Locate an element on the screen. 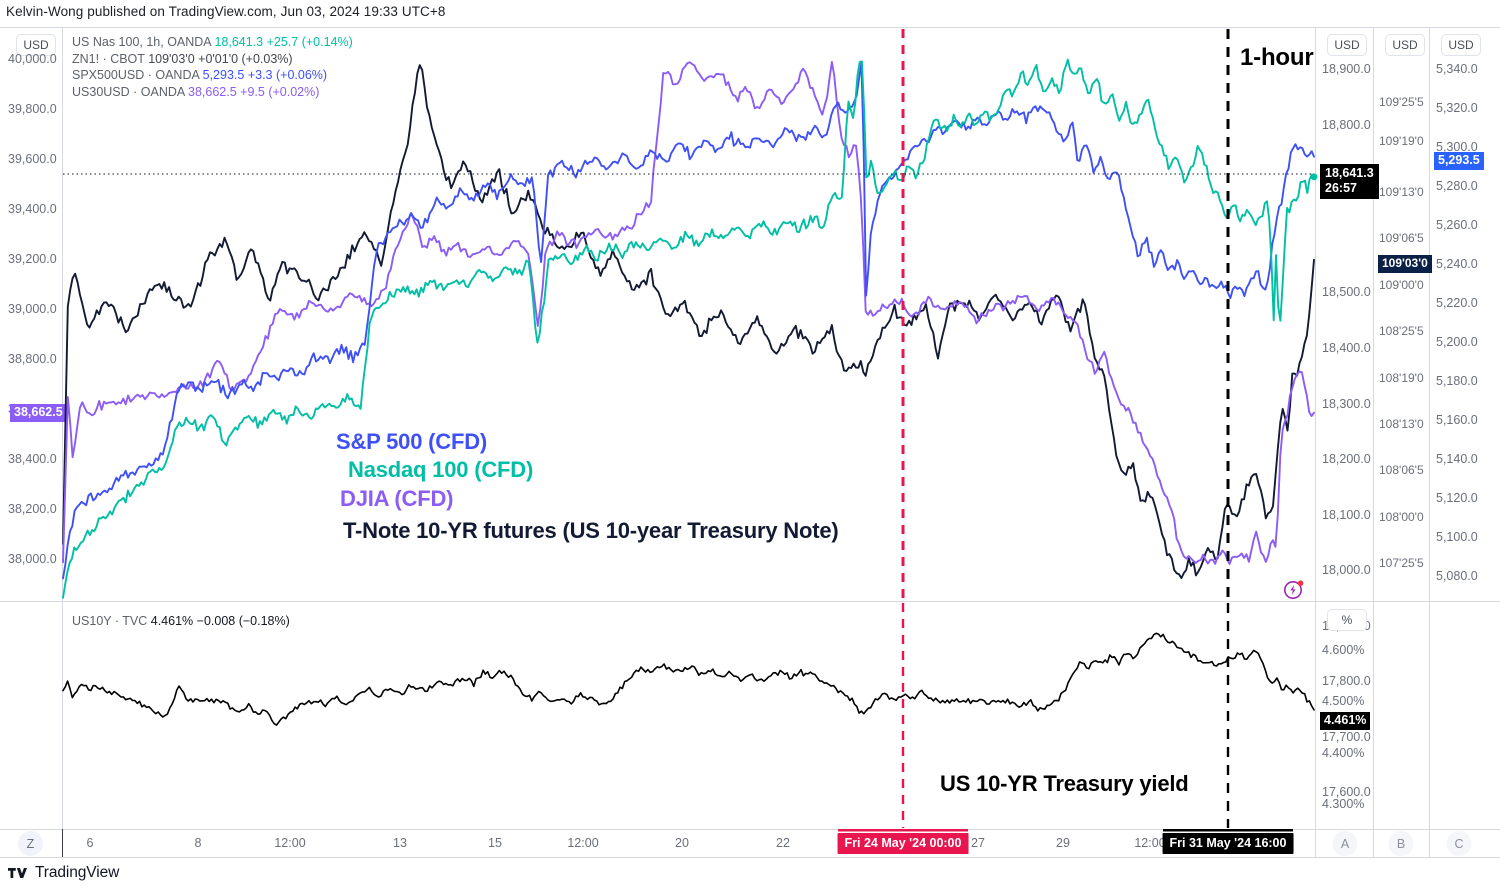 This screenshot has width=1500, height=891. yield-pane-legend: US10Y · TVC 4.461% −0.008 (−0.18%) is located at coordinates (181, 621).